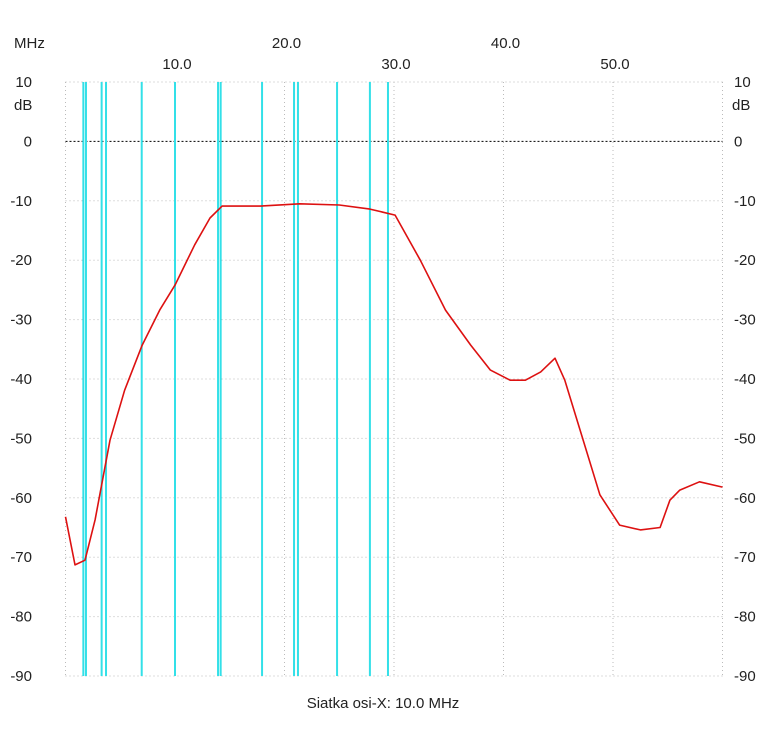  Describe the element at coordinates (745, 438) in the screenshot. I see `y-tick-label-right: -50` at that location.